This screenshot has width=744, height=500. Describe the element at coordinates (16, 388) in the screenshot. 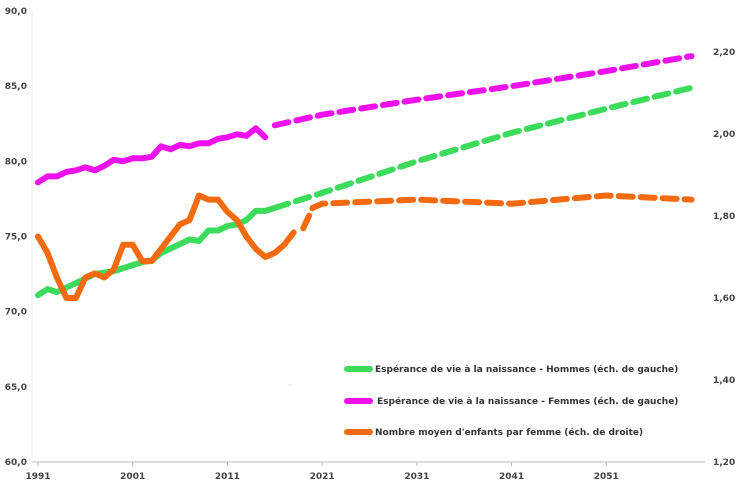

I see `left-tick-label: 65,0` at that location.